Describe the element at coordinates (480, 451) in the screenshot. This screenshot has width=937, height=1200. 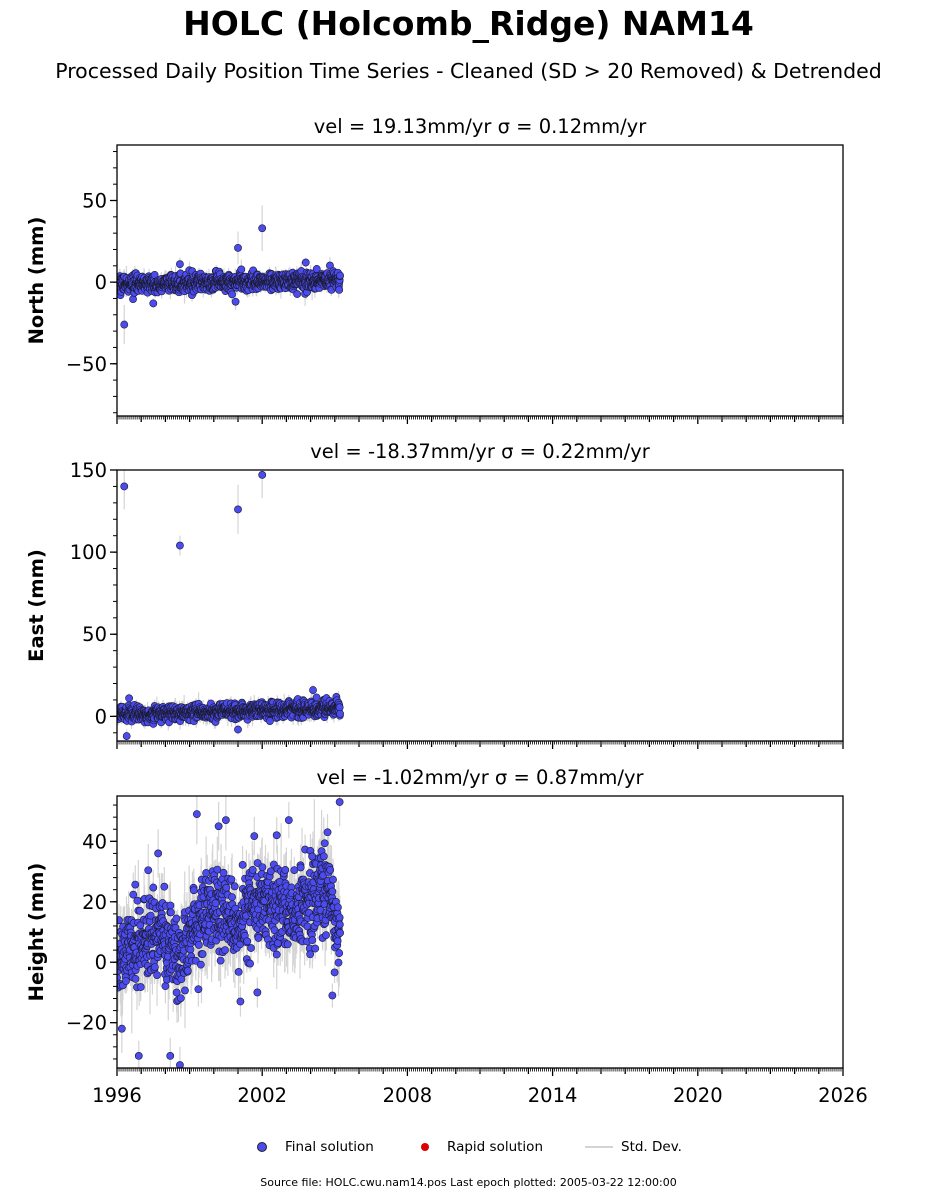
I see `panel-title: vel = -18.37mm/yr σ = 0.22mm/yr` at that location.